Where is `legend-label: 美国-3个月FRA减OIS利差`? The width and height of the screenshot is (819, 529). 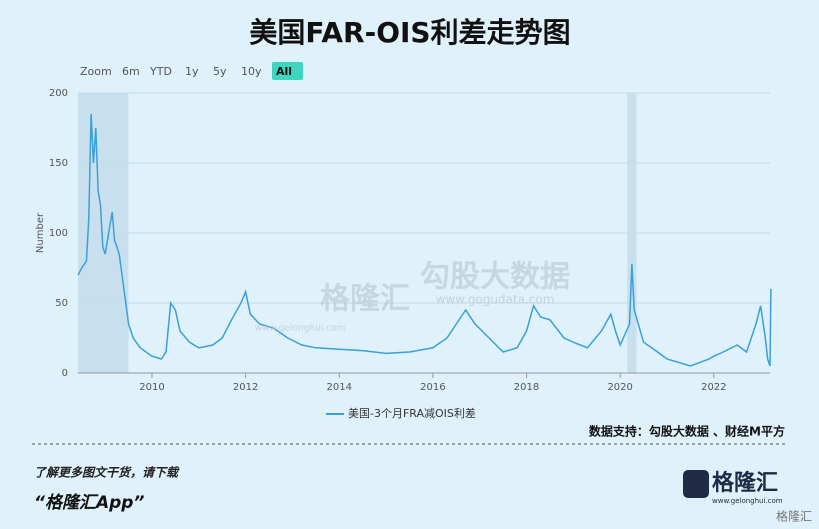 legend-label: 美国-3个月FRA减OIS利差 is located at coordinates (412, 413).